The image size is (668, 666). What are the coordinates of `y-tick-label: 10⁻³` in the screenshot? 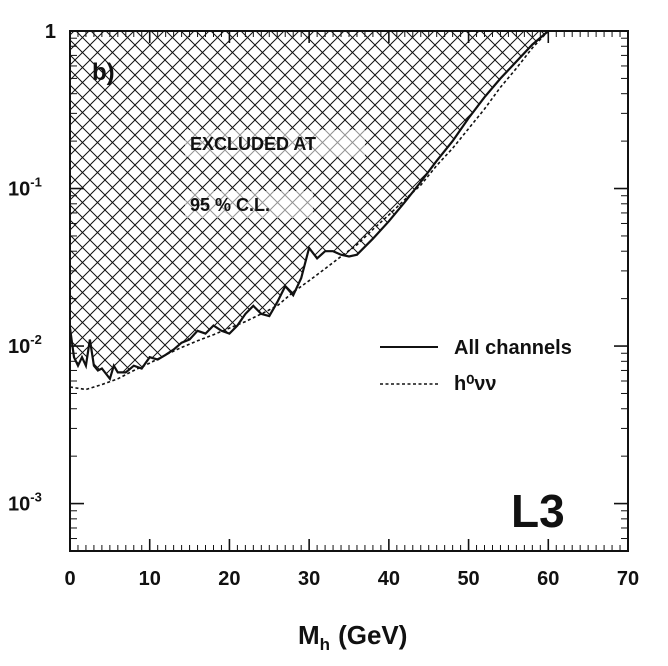 It's located at (25, 503).